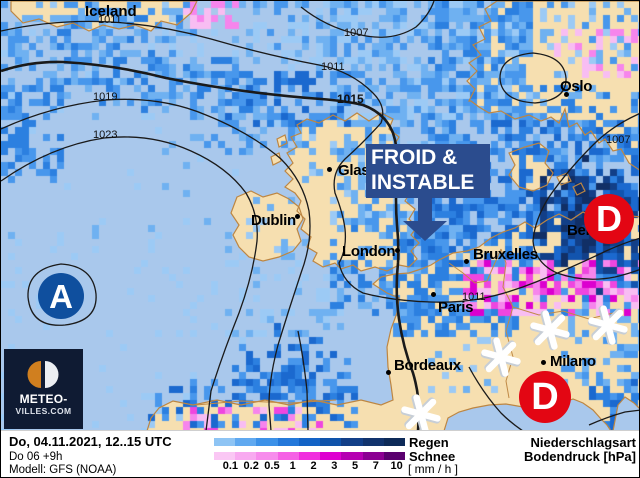  I want to click on valid-time: Do, 04.11.2021, 12..15 UTC, so click(90, 441).